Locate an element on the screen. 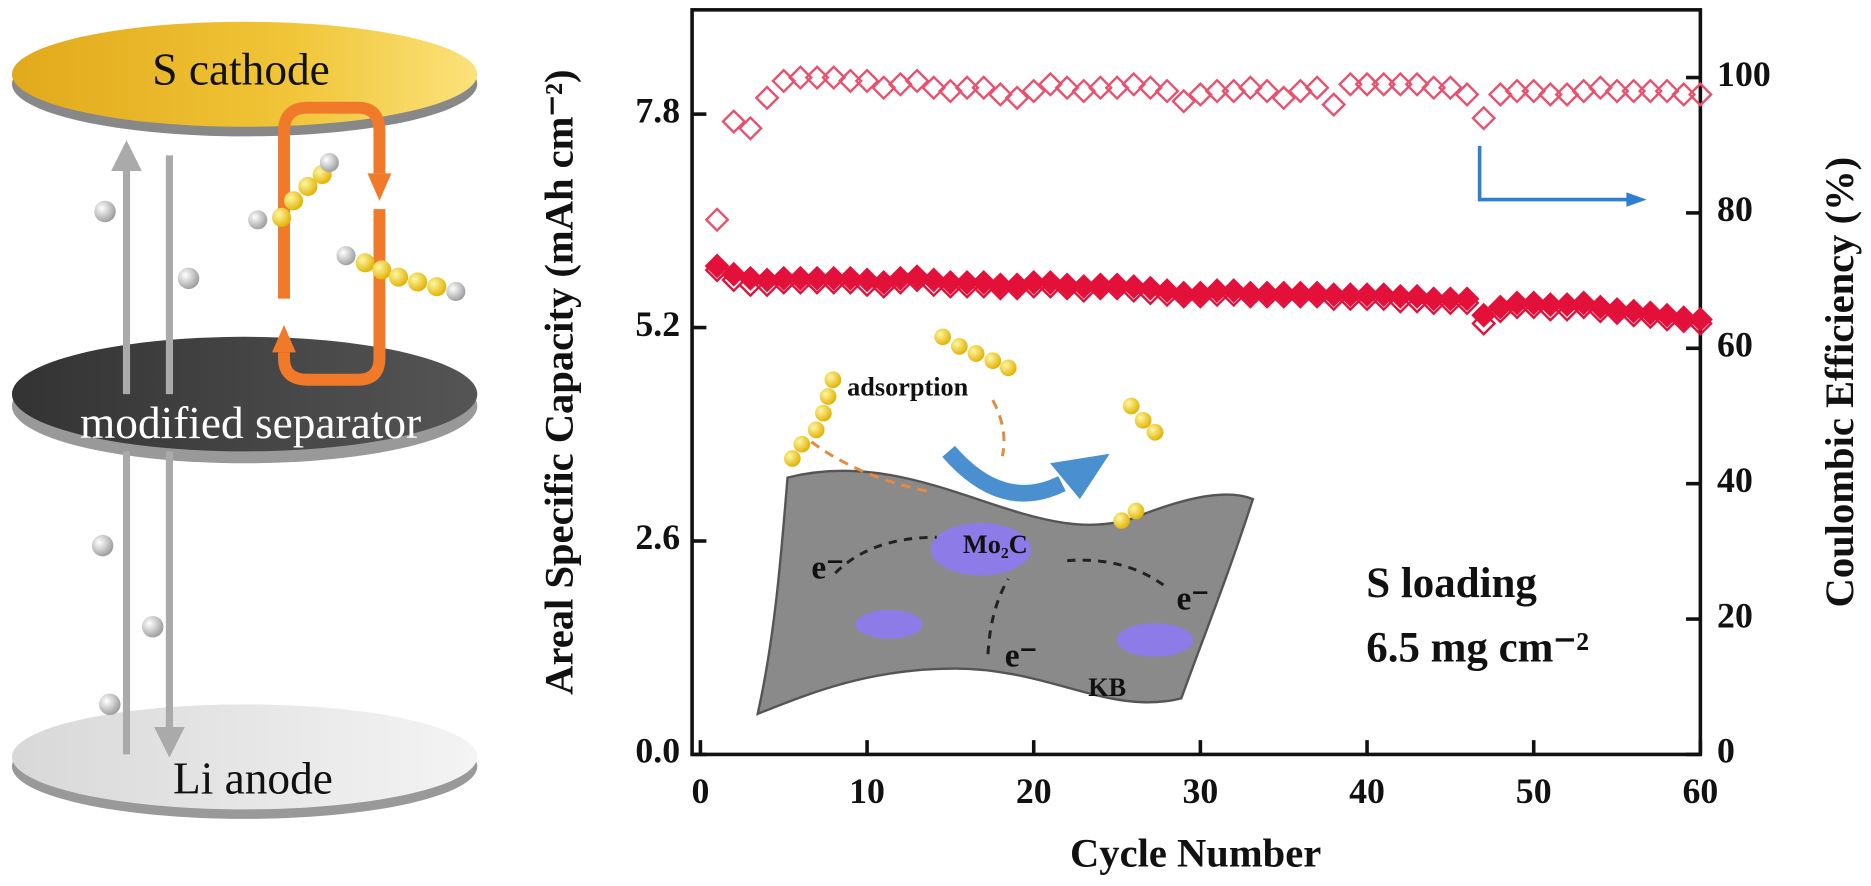 Image resolution: width=1871 pixels, height=886 pixels. x-tick-label: 30 is located at coordinates (1200, 791).